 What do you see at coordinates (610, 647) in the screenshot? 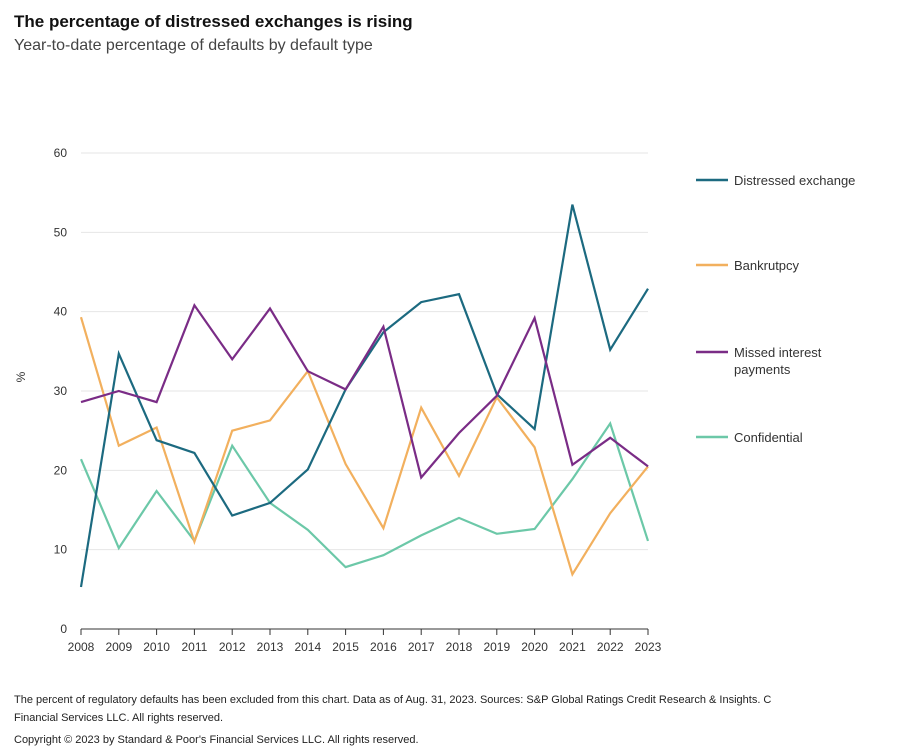
I see `x-tick-label: 2022` at bounding box center [610, 647].